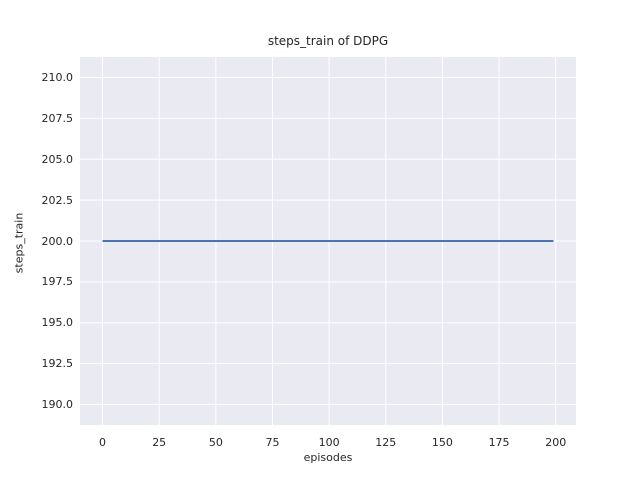  Describe the element at coordinates (57, 159) in the screenshot. I see `y-tick-label: 205.0` at that location.